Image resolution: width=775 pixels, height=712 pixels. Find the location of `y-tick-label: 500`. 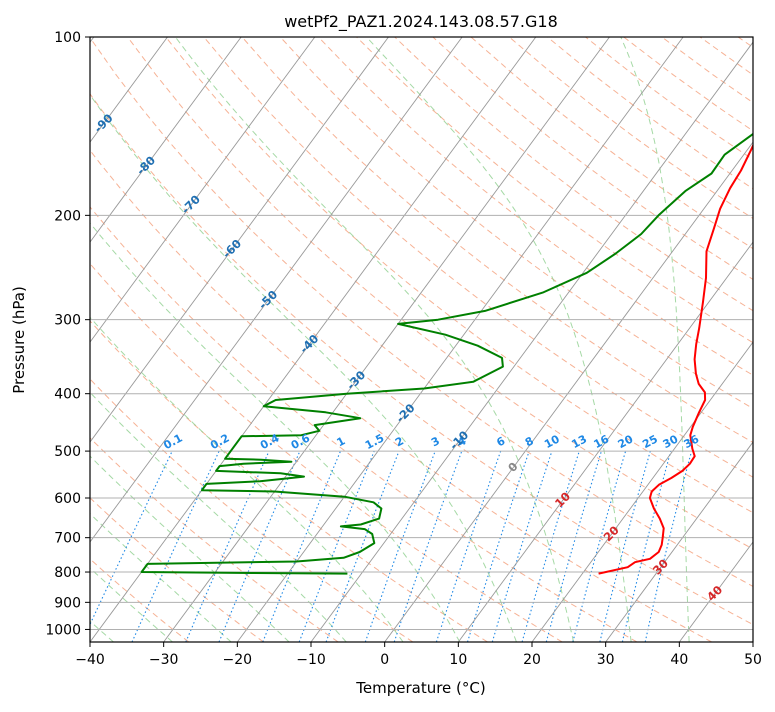

y-tick-label: 500 is located at coordinates (67, 452).